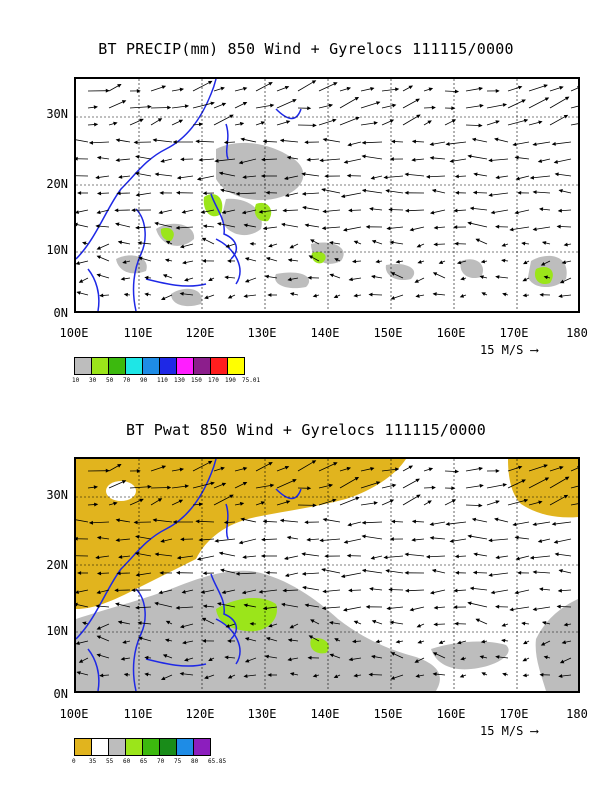 This screenshot has height=792, width=612. What do you see at coordinates (189, 195) in the screenshot?
I see `coastlines` at bounding box center [189, 195].